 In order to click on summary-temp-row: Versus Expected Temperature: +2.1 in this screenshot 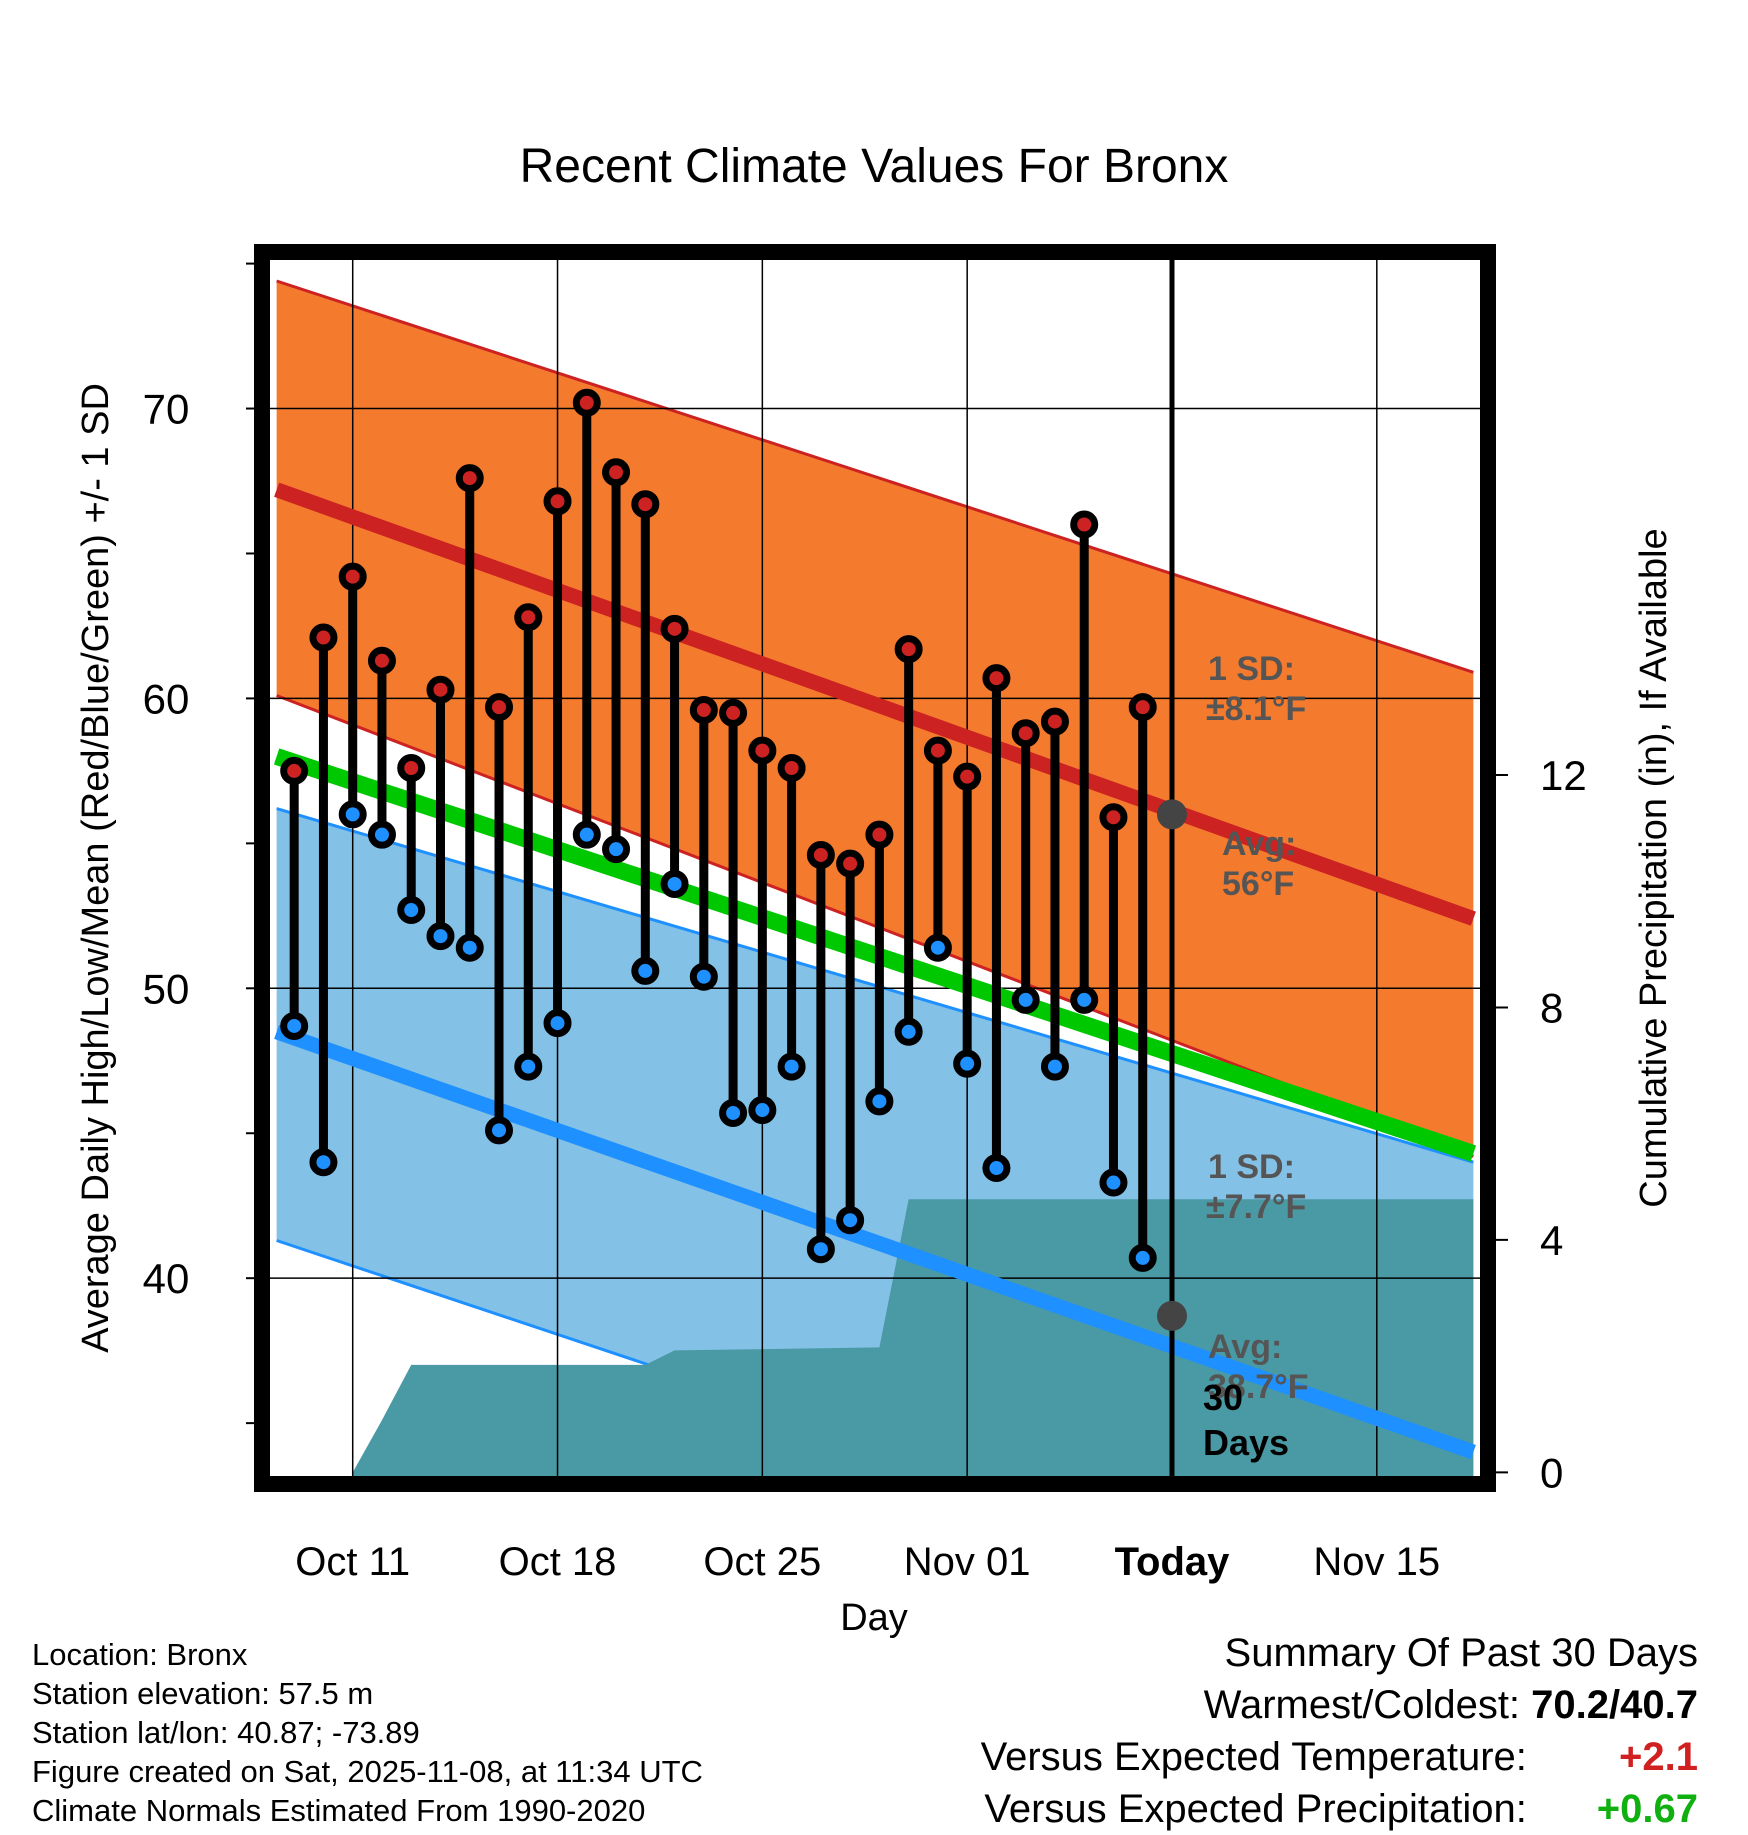, I will do `click(1339, 1757)`.